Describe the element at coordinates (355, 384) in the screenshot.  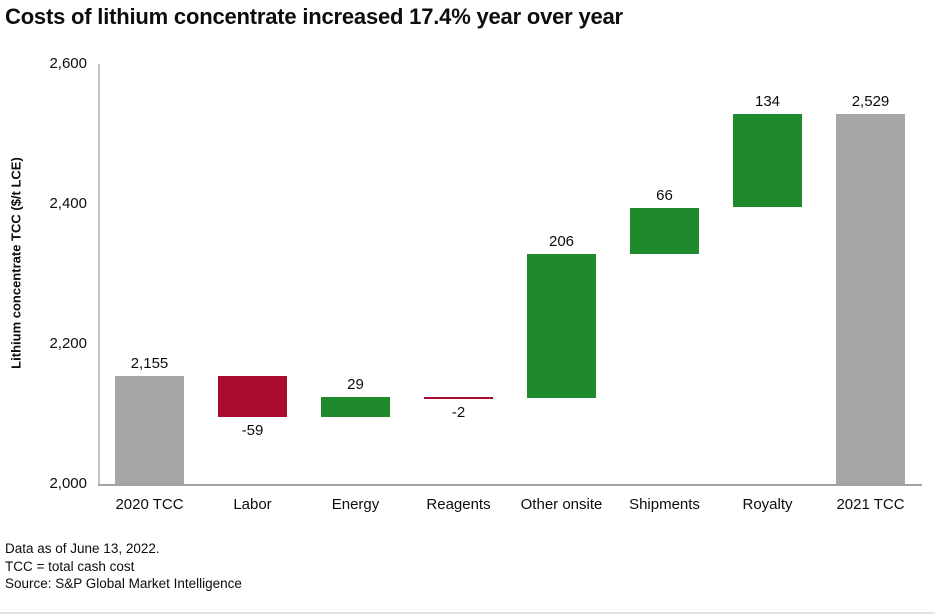
I see `bar-value-label-energy: 29` at that location.